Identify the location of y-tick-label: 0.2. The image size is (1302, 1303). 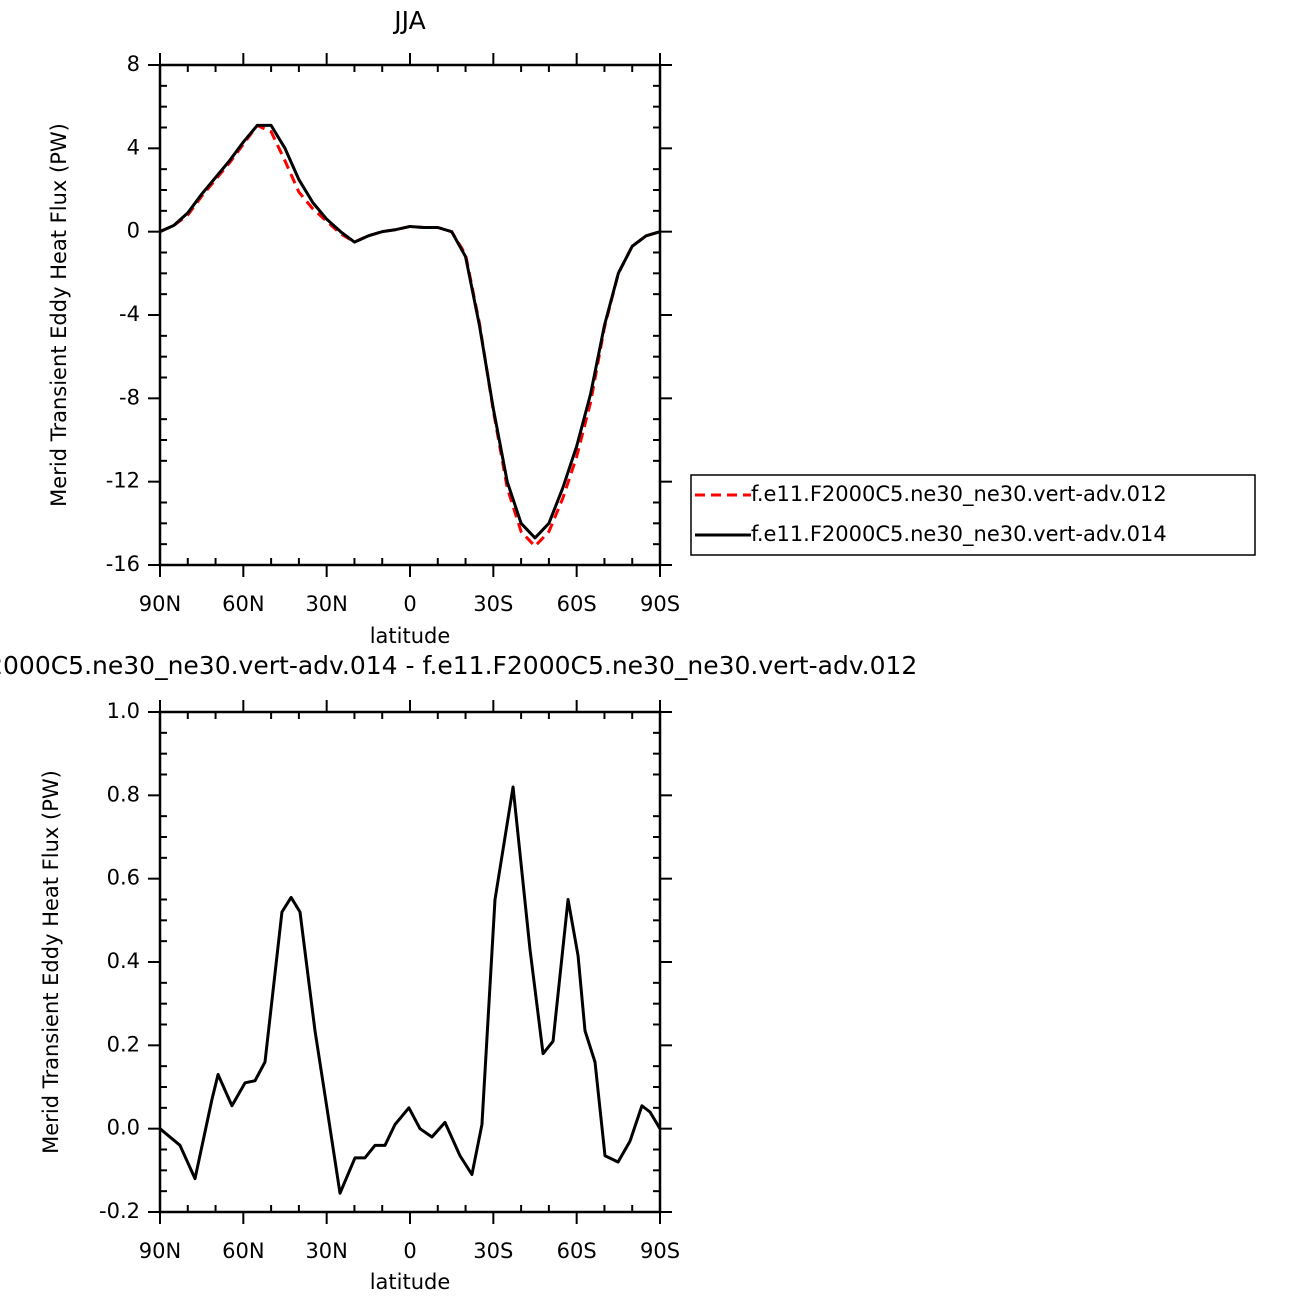
(123, 1044).